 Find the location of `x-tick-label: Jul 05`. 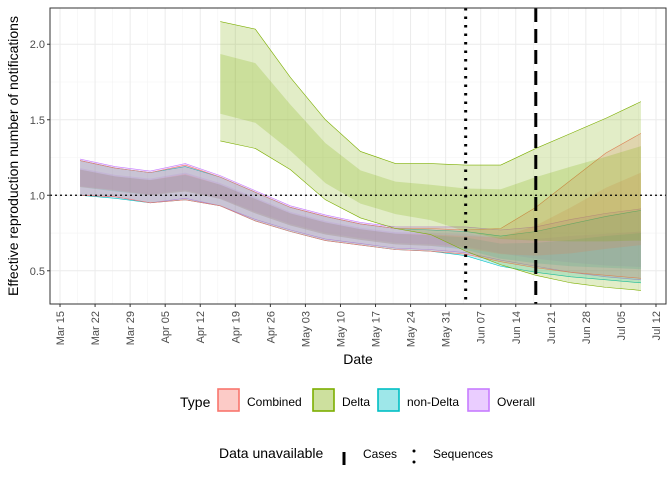

x-tick-label: Jul 05 is located at coordinates (622, 325).